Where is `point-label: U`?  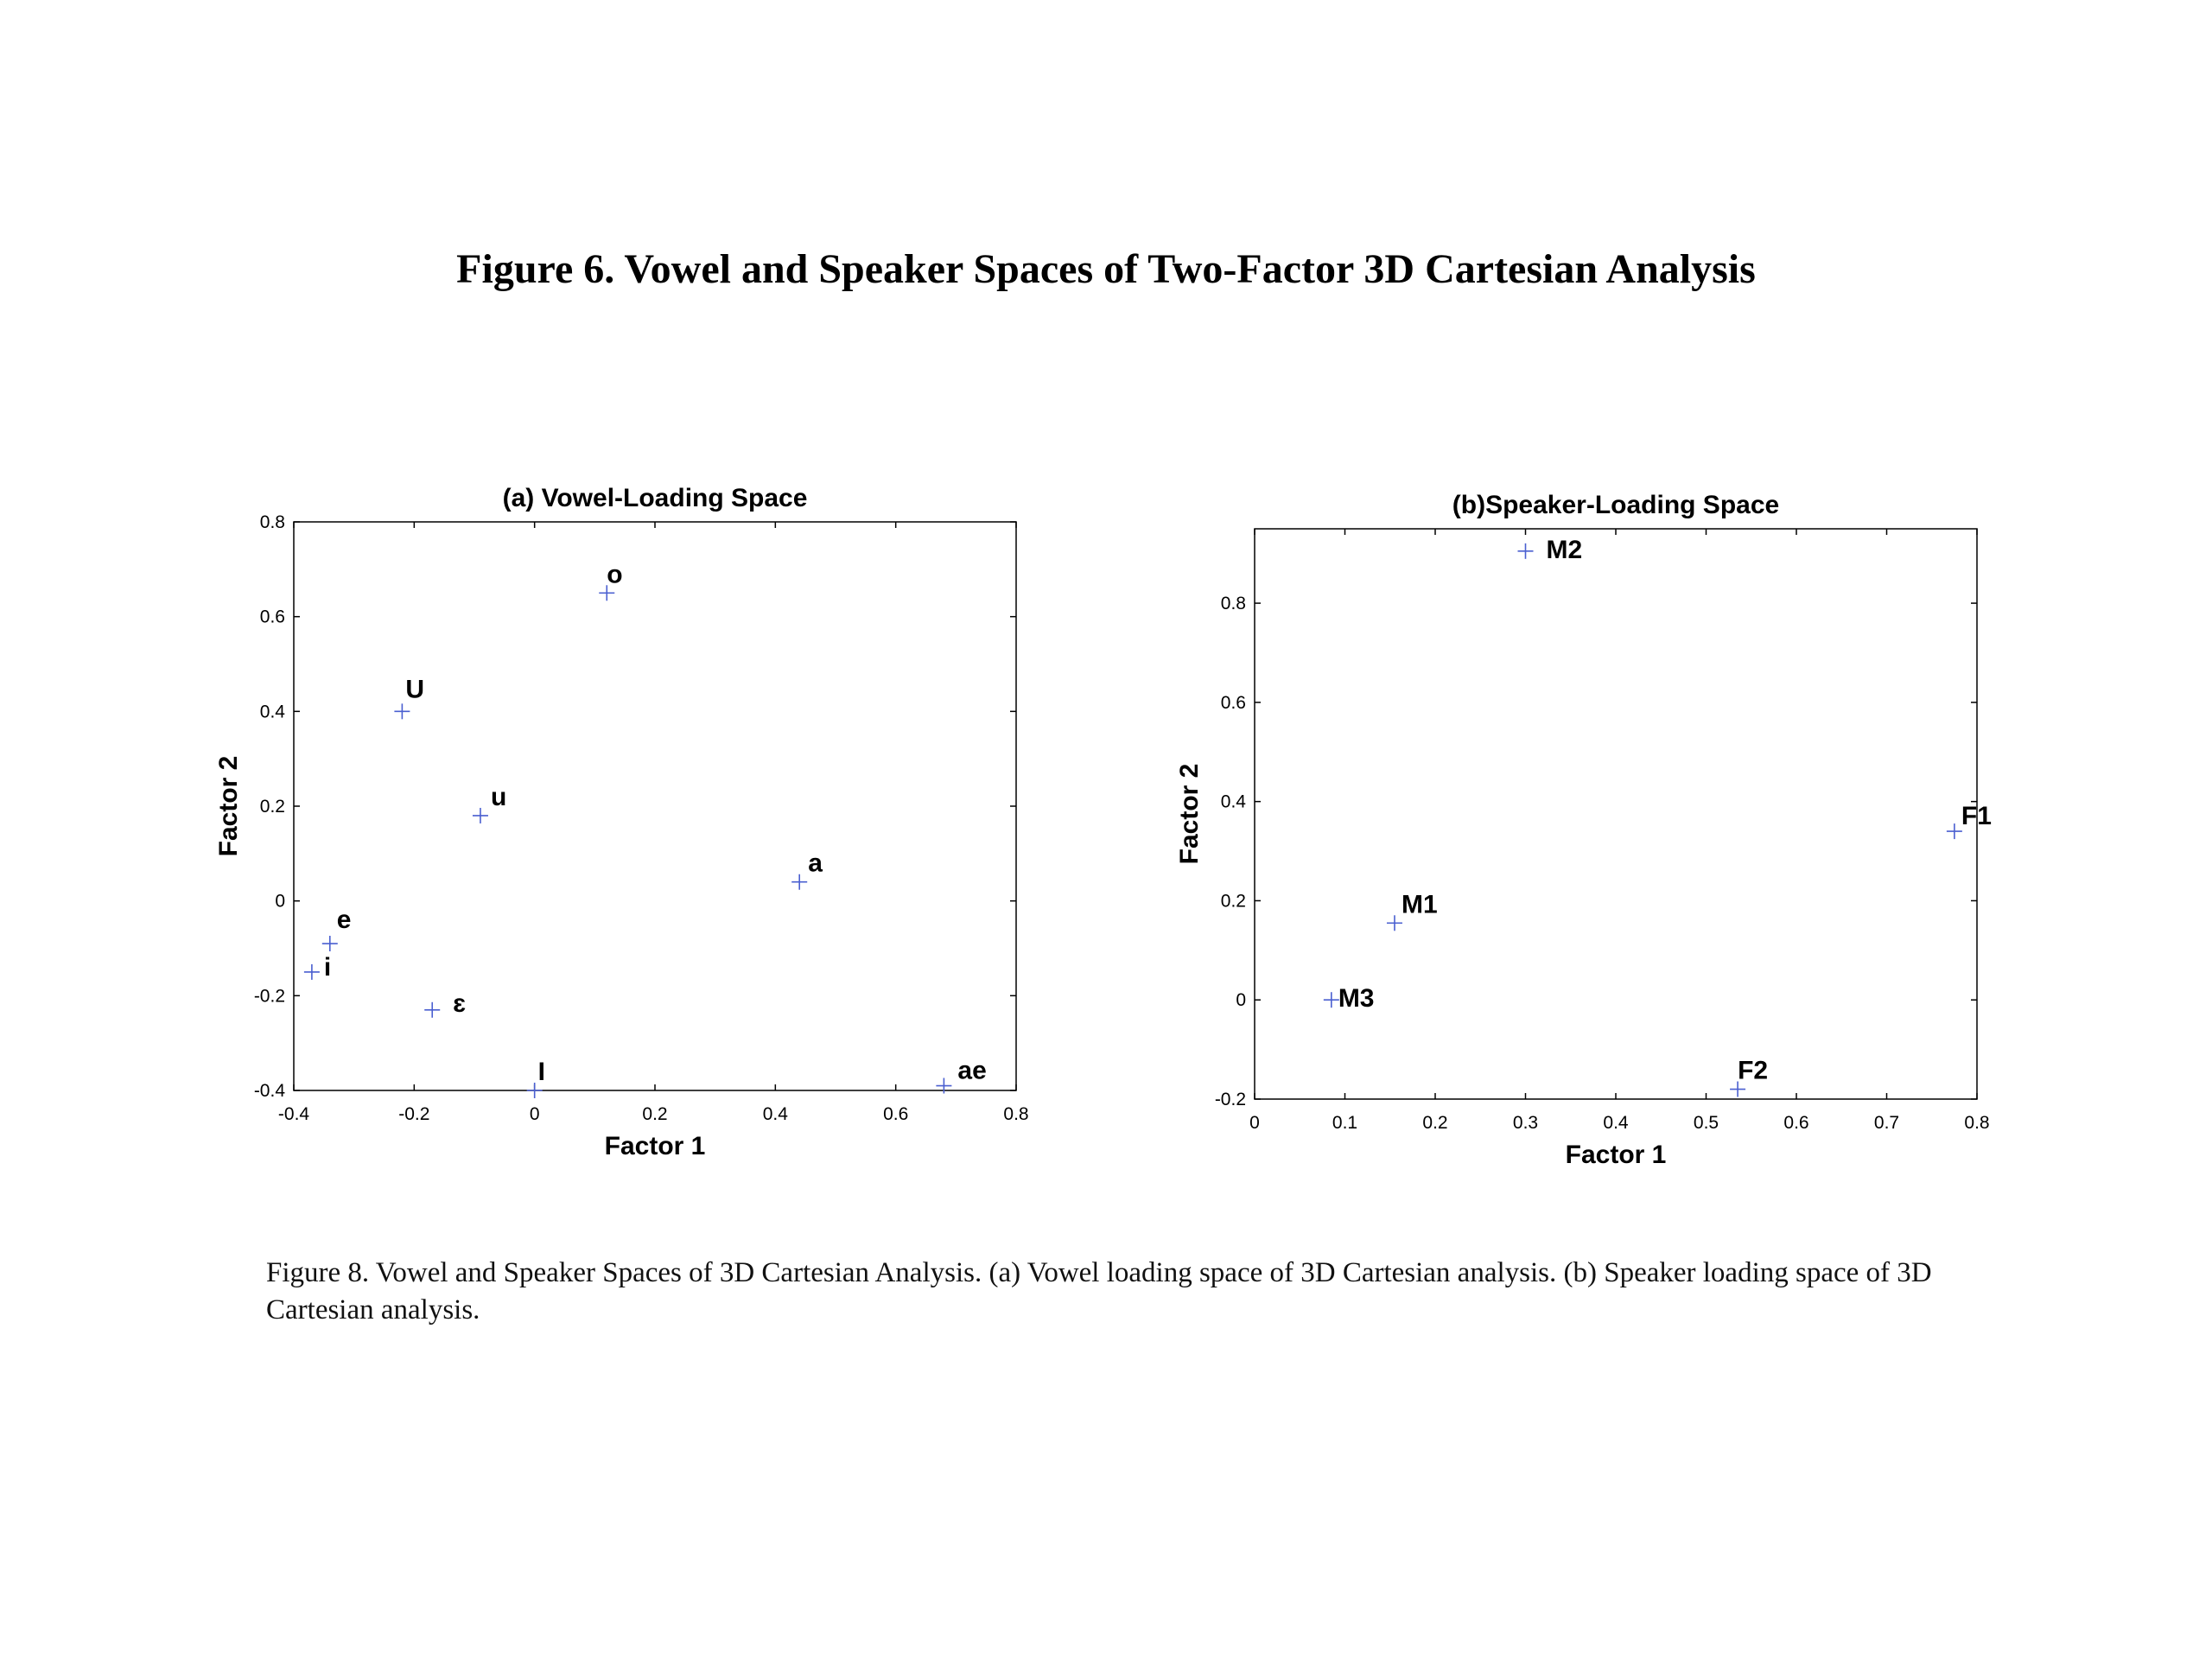 point-label: U is located at coordinates (414, 689).